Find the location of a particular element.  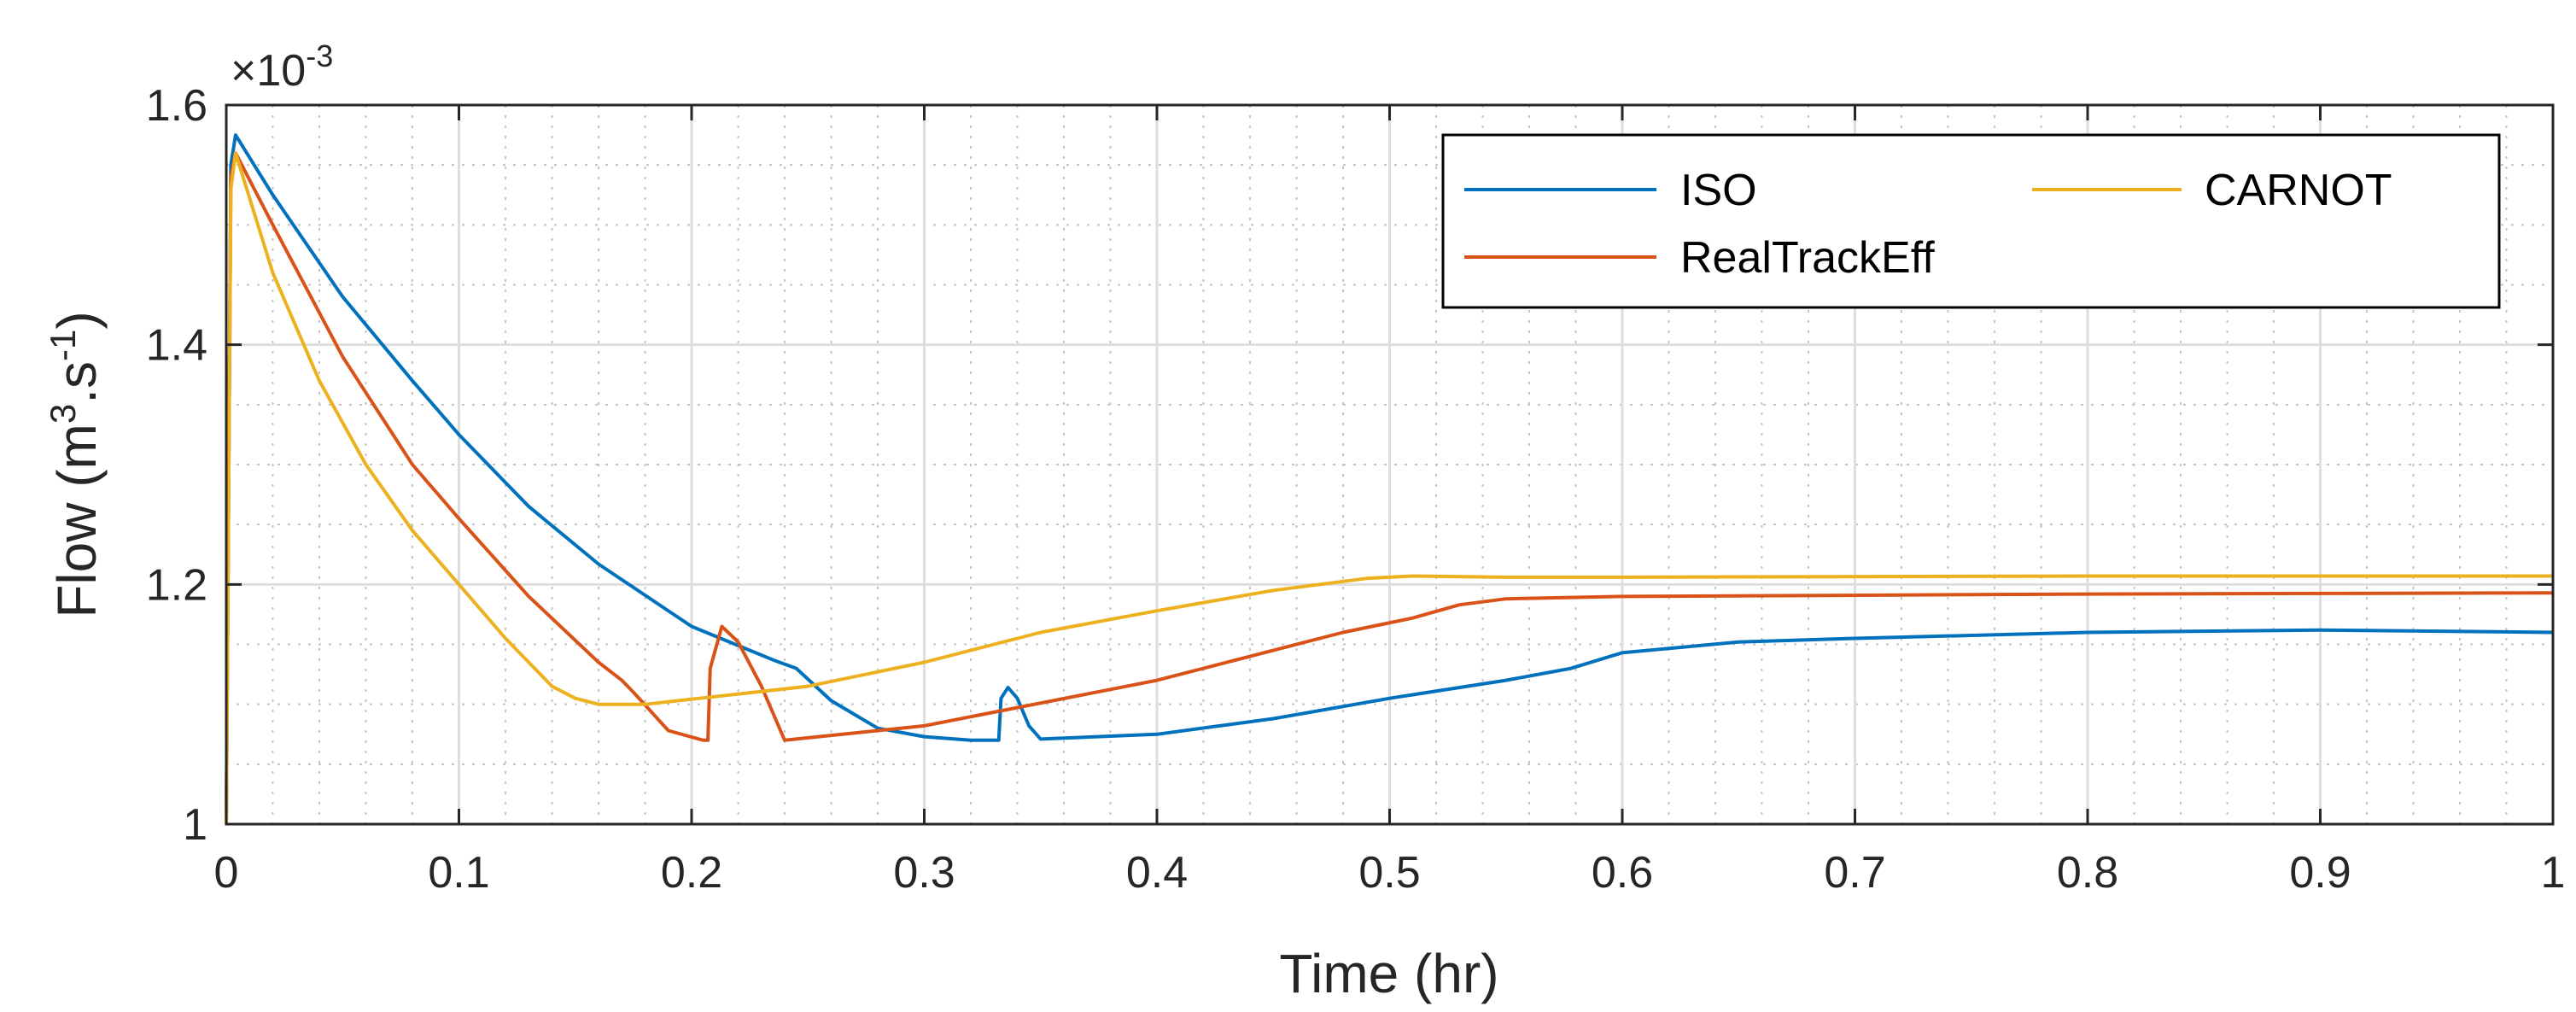

legend: ISO RealTrackEff CARNOT is located at coordinates (1971, 221).